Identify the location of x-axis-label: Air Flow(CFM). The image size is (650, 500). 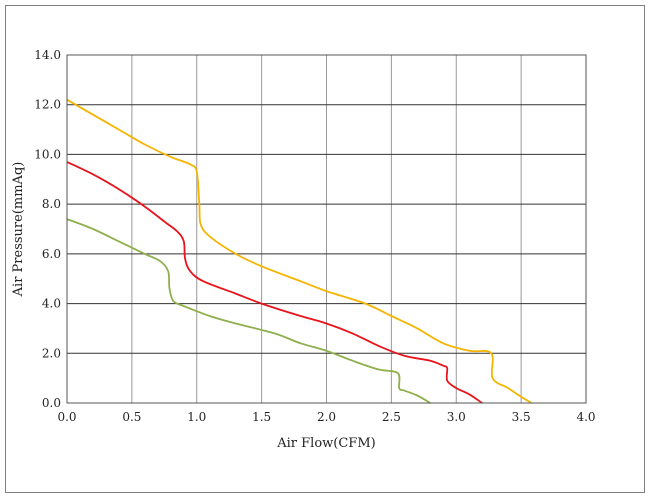
(325, 443).